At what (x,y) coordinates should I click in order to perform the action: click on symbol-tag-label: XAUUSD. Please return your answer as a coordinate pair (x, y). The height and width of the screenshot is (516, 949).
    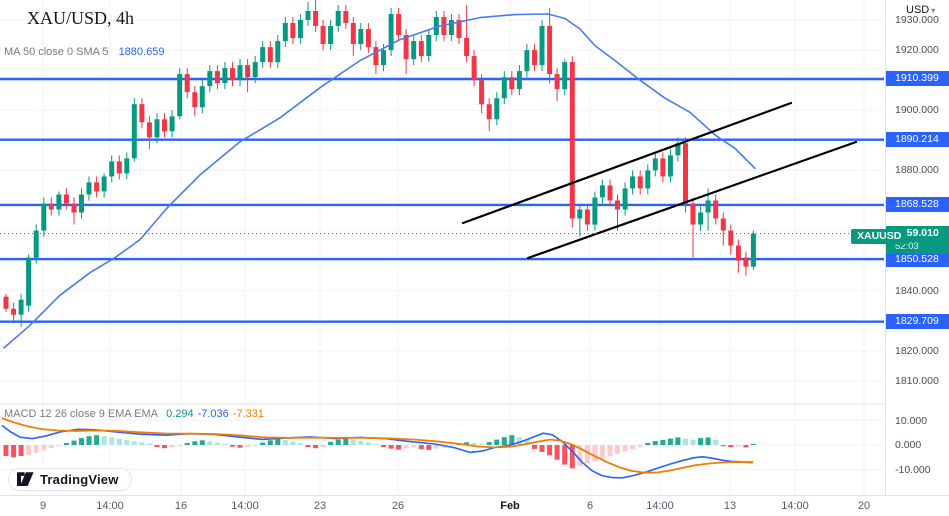
    Looking at the image, I should click on (879, 236).